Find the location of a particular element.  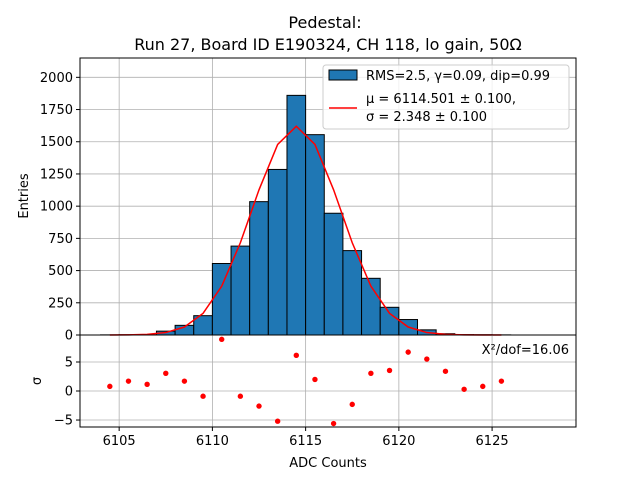

y-tick-label: 1500 is located at coordinates (56, 142).